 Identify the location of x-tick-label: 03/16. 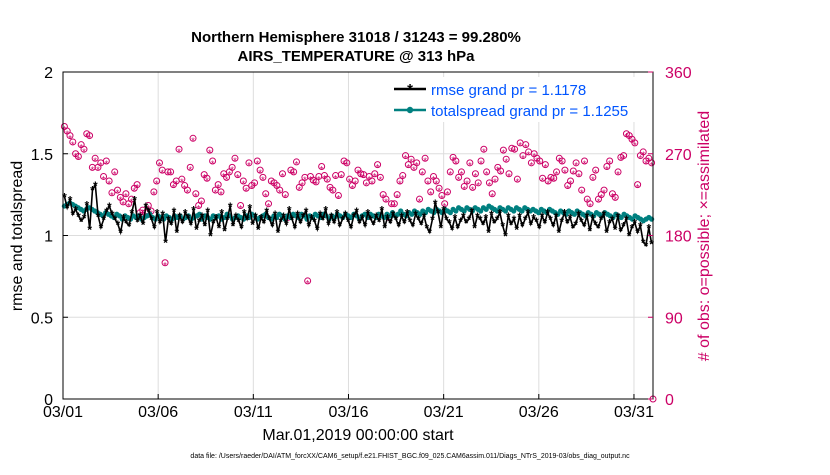
(348, 412).